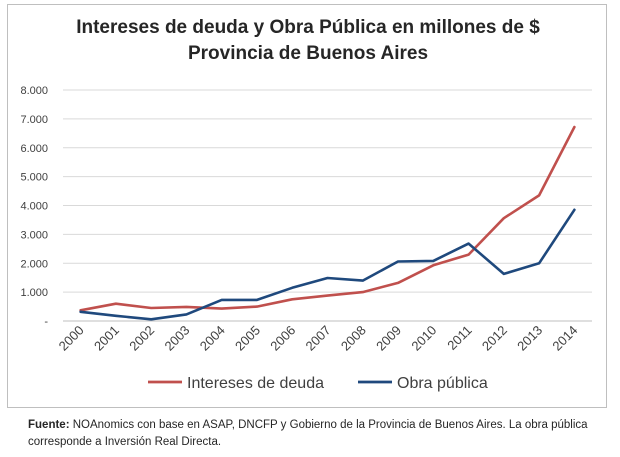 The height and width of the screenshot is (457, 620). I want to click on y-tick-label: 8.000, so click(34, 91).